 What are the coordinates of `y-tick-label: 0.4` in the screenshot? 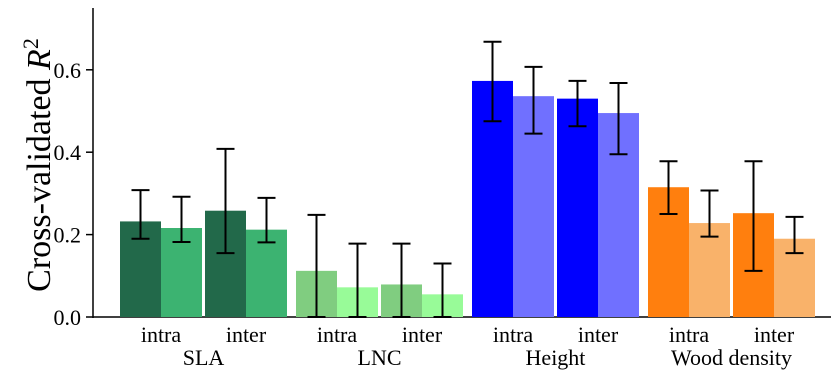 It's located at (68, 152).